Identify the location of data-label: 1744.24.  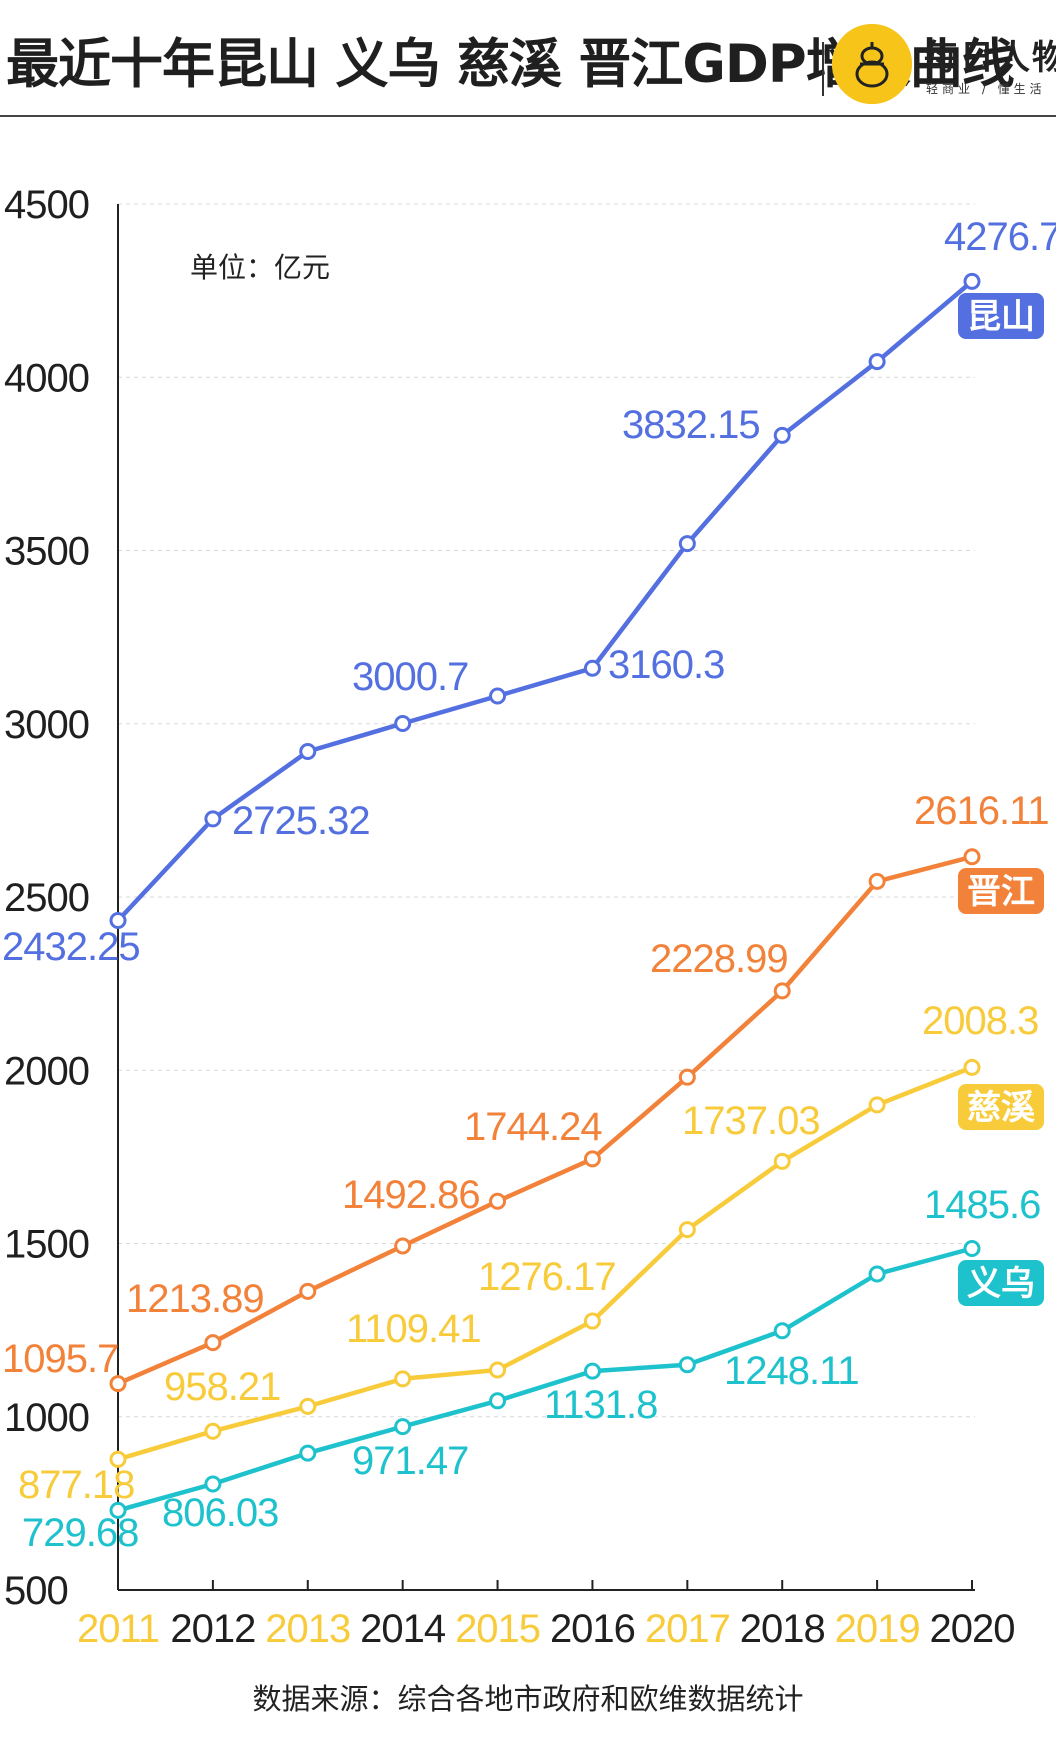
(533, 1127).